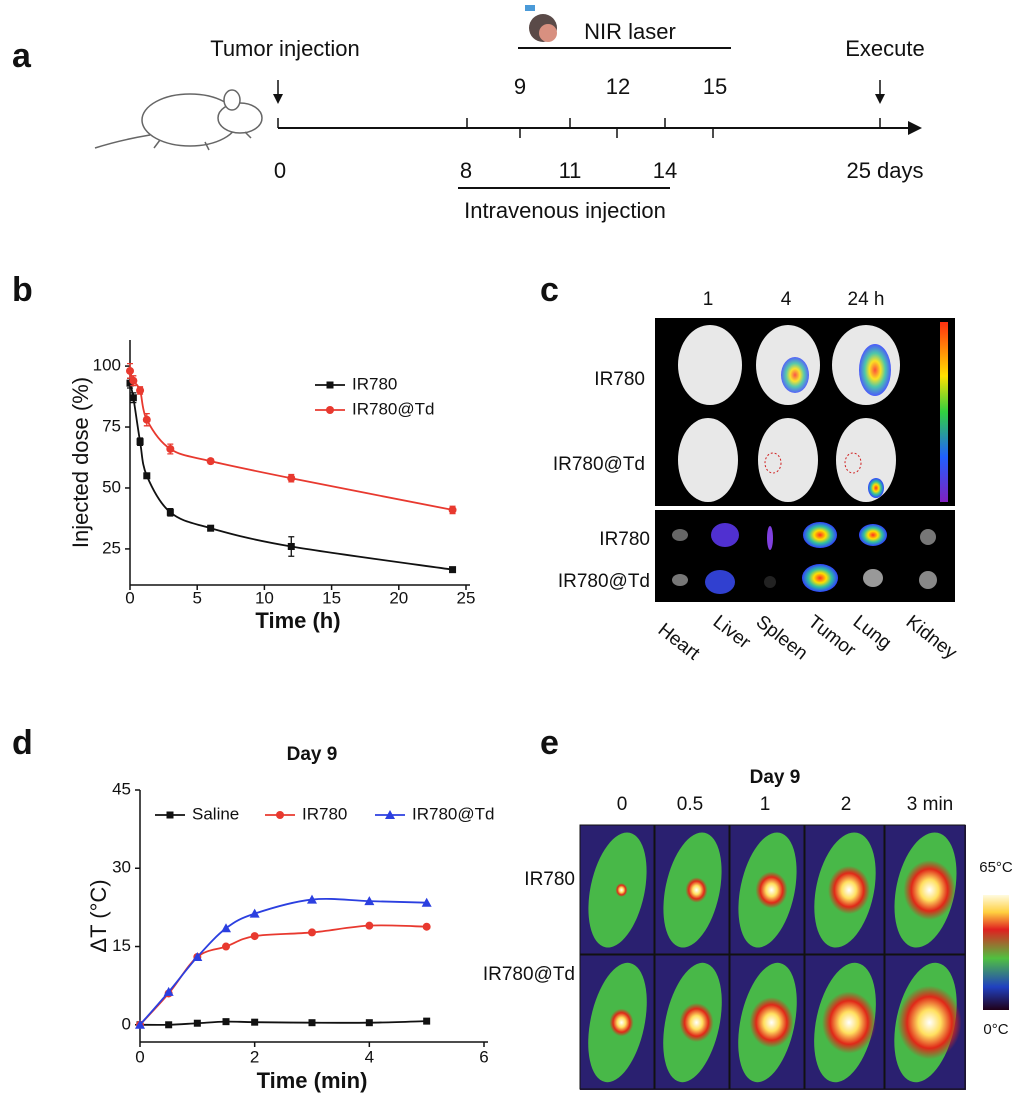 Image resolution: width=1016 pixels, height=1102 pixels. Describe the element at coordinates (915, 128) in the screenshot. I see `timeline-arrowhead` at that location.